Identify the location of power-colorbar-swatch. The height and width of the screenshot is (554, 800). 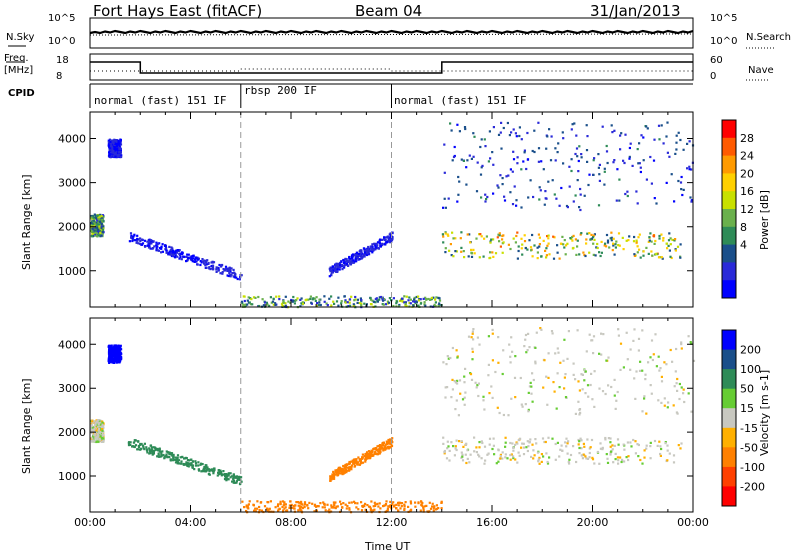
(729, 164).